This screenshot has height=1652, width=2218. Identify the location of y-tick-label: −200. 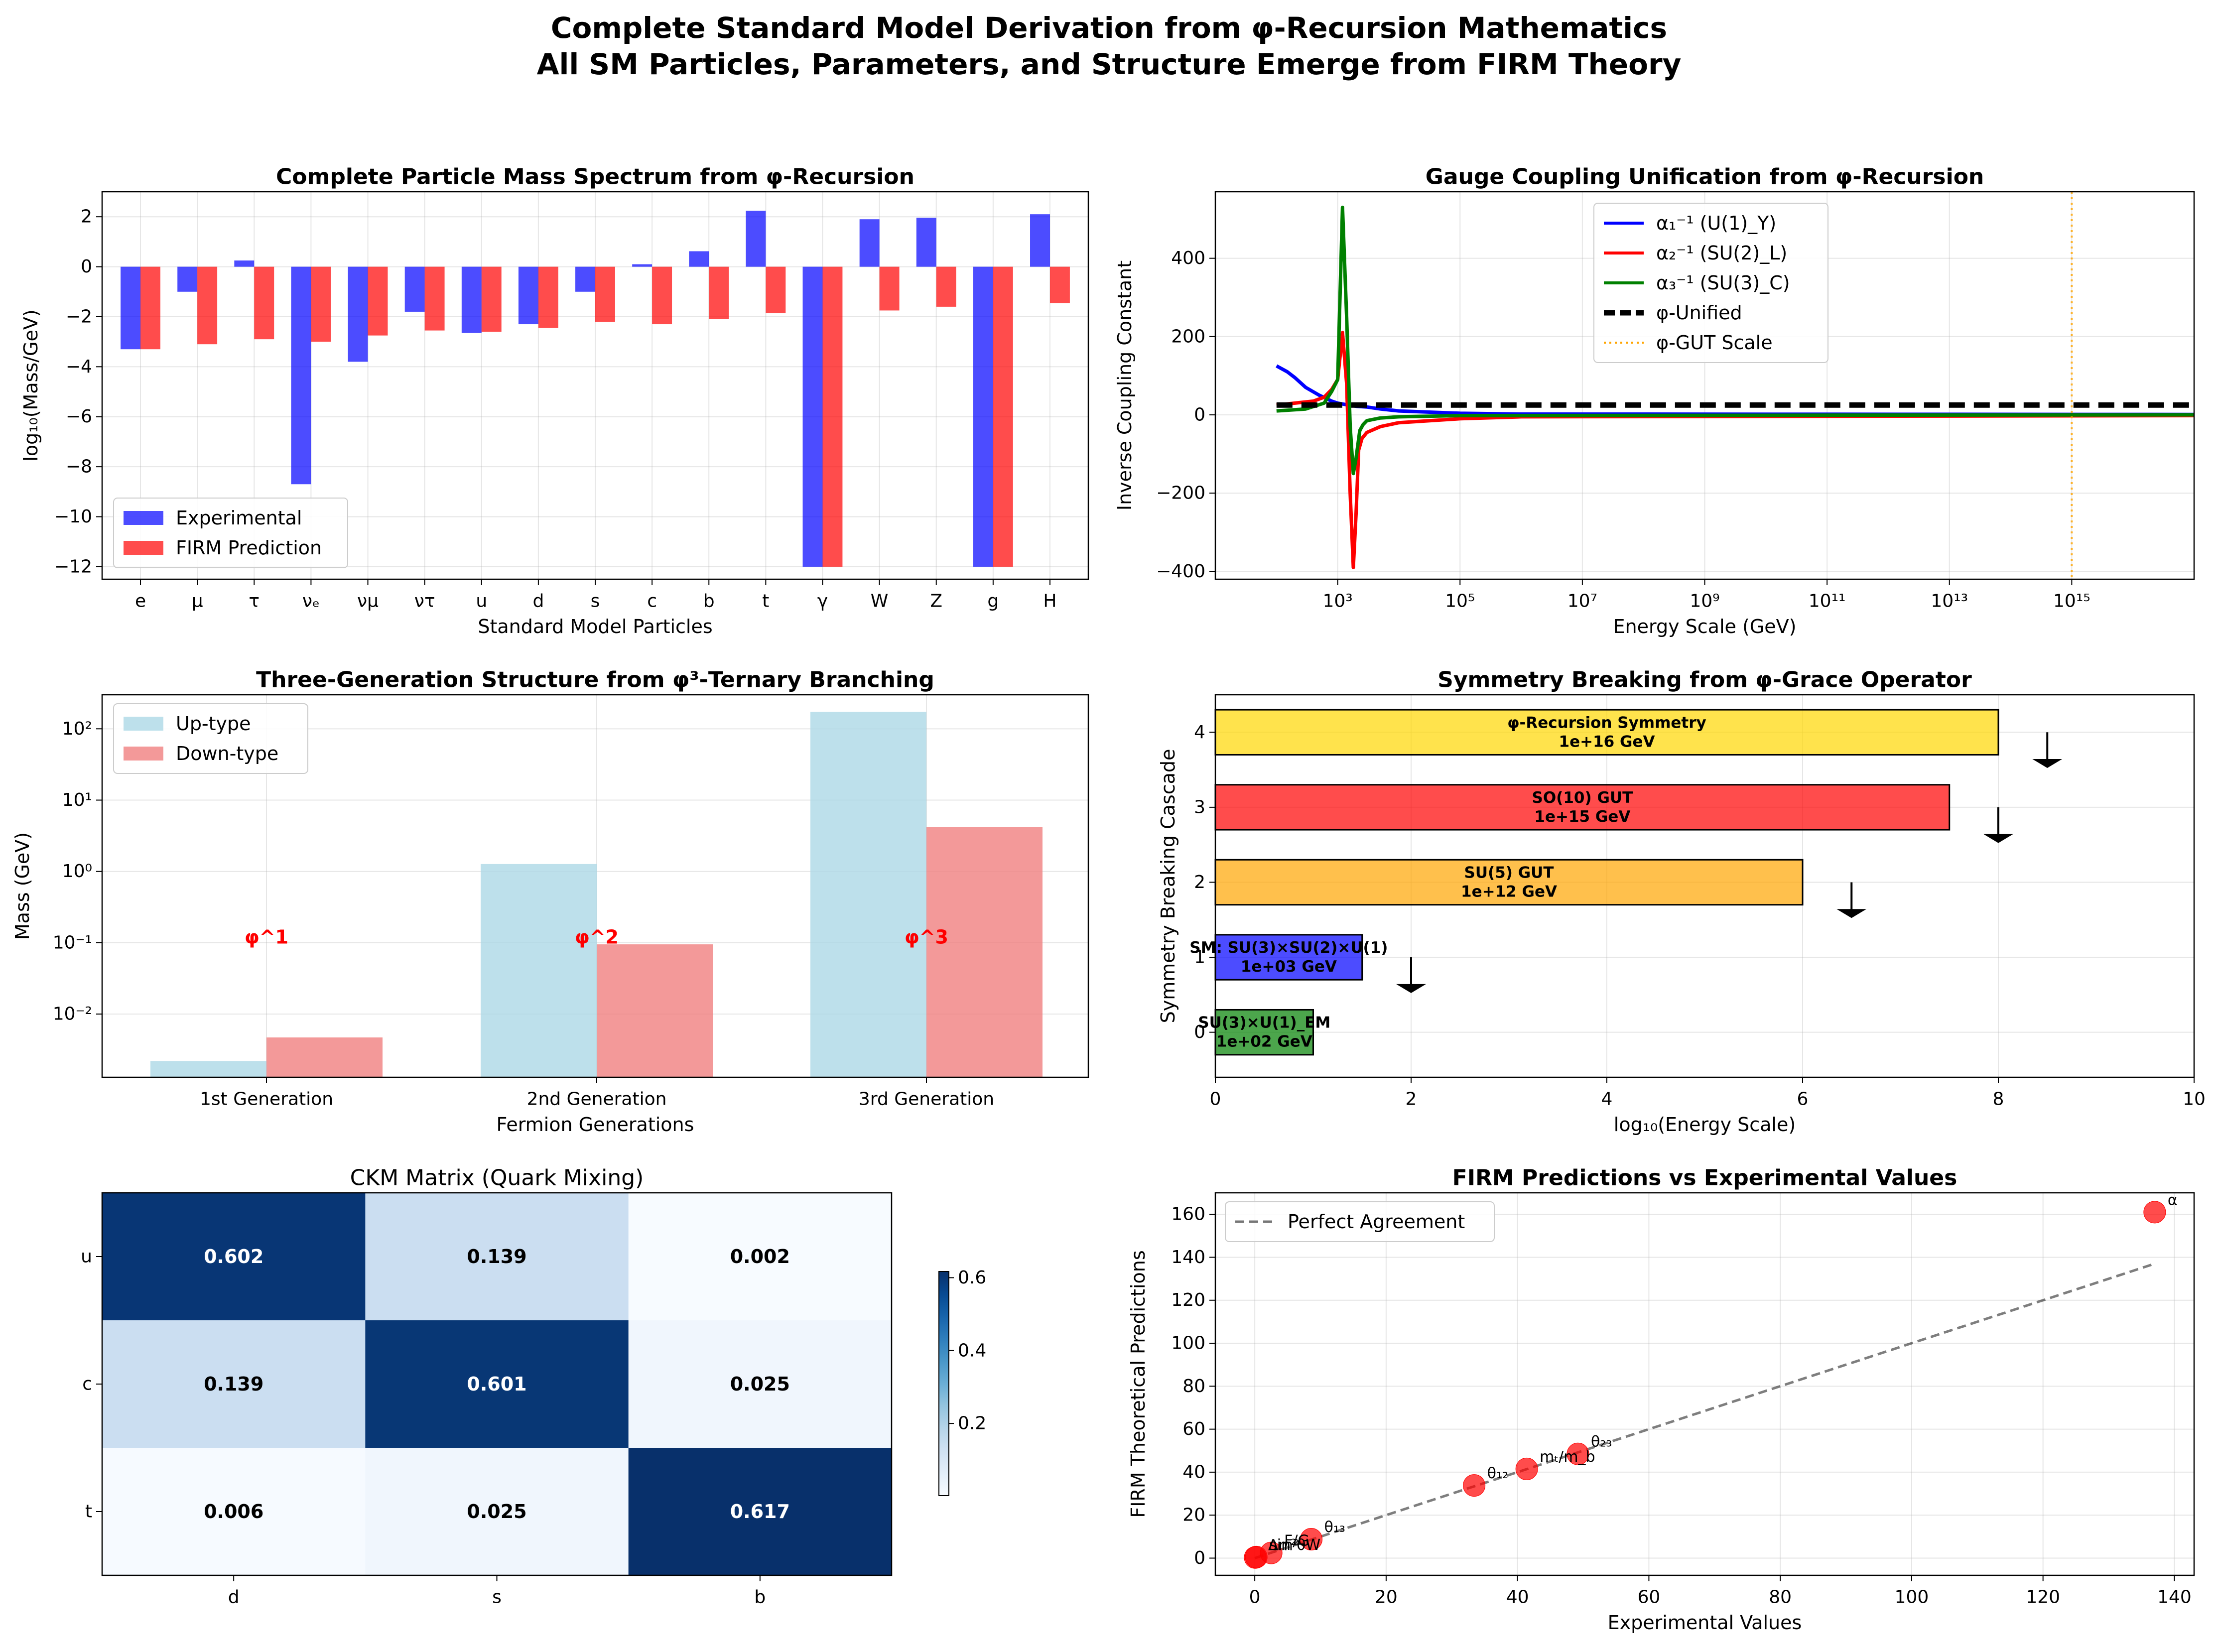
(1181, 494).